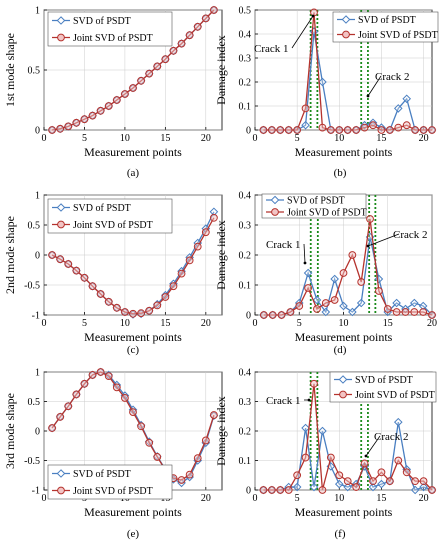 Image resolution: width=445 pixels, height=550 pixels. Describe the element at coordinates (37, 11) in the screenshot. I see `y-tick-label: 1` at that location.